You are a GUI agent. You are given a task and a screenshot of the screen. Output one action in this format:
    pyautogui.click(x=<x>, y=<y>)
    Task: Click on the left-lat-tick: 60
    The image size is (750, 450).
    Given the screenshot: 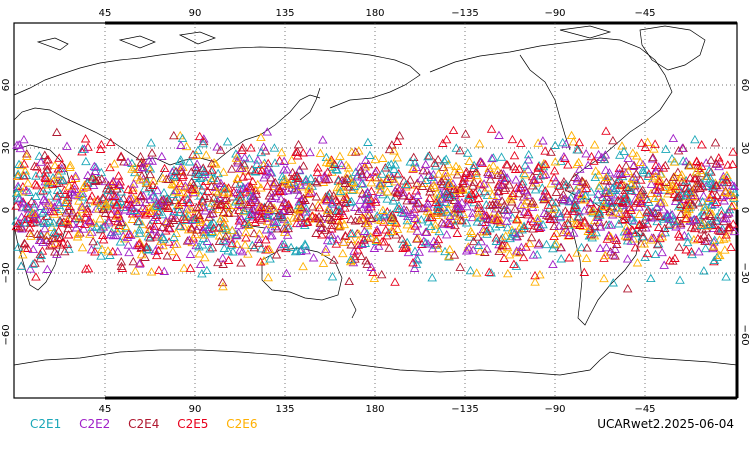 What is the action you would take?
    pyautogui.click(x=6, y=85)
    